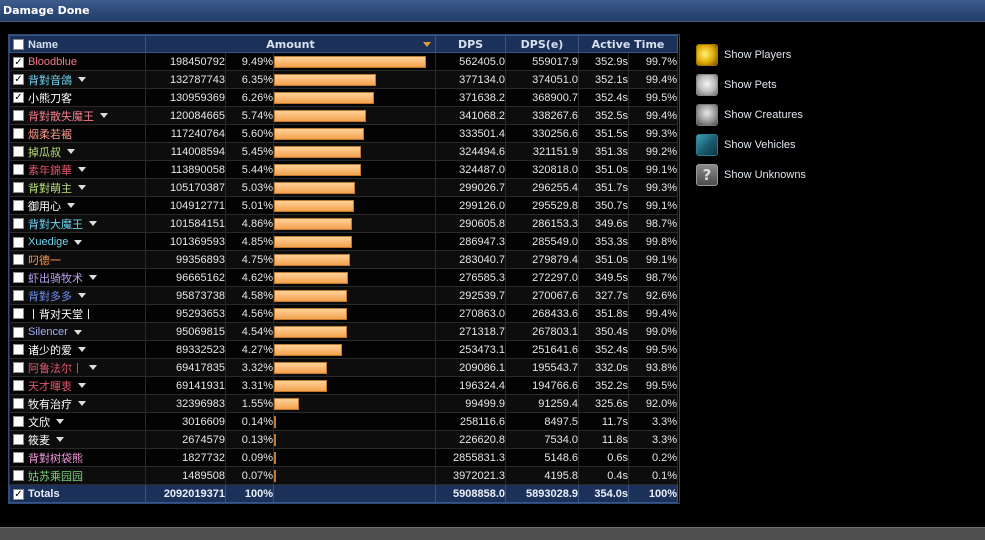 The image size is (985, 540). I want to click on header-dps: DPS, so click(470, 44).